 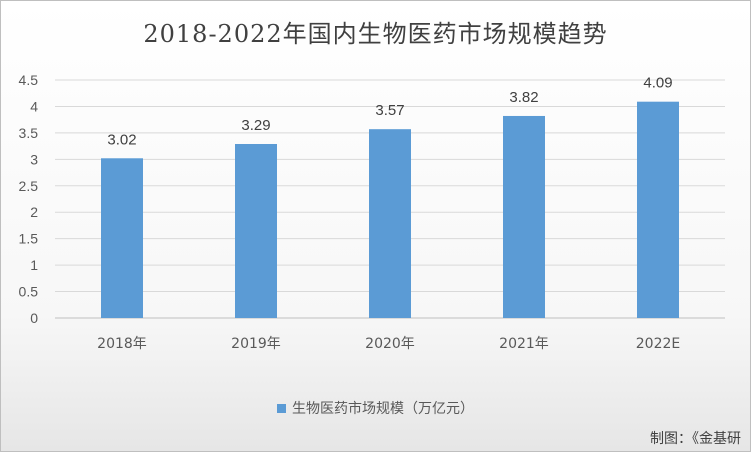 I want to click on x-tick-label: 2020年, so click(x=390, y=344).